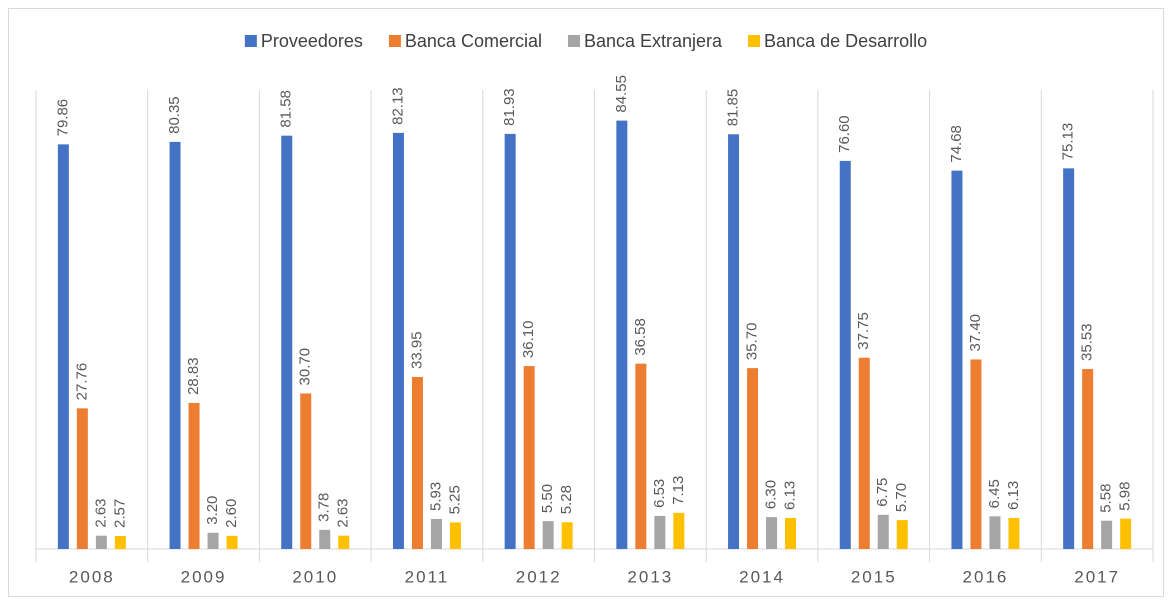 This screenshot has width=1172, height=605. I want to click on x-tick-label: 2012, so click(539, 576).